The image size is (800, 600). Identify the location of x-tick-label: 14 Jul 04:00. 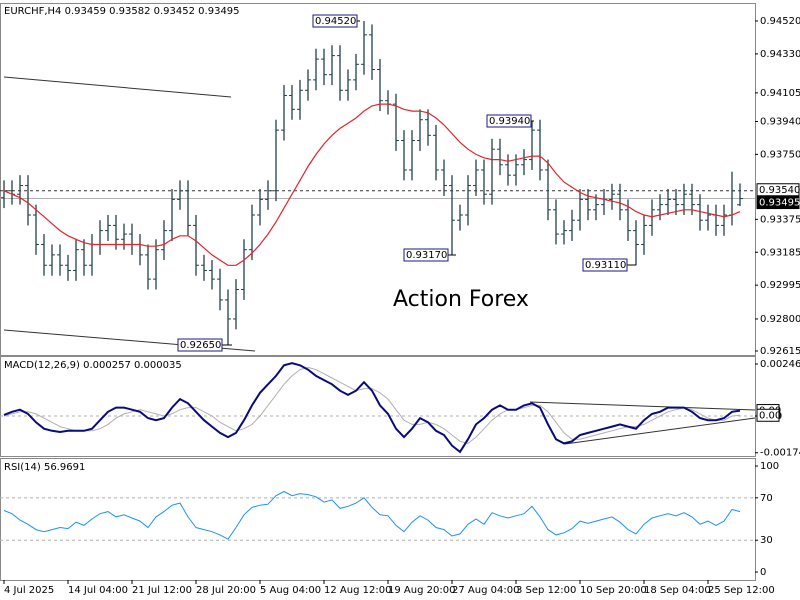
(98, 590).